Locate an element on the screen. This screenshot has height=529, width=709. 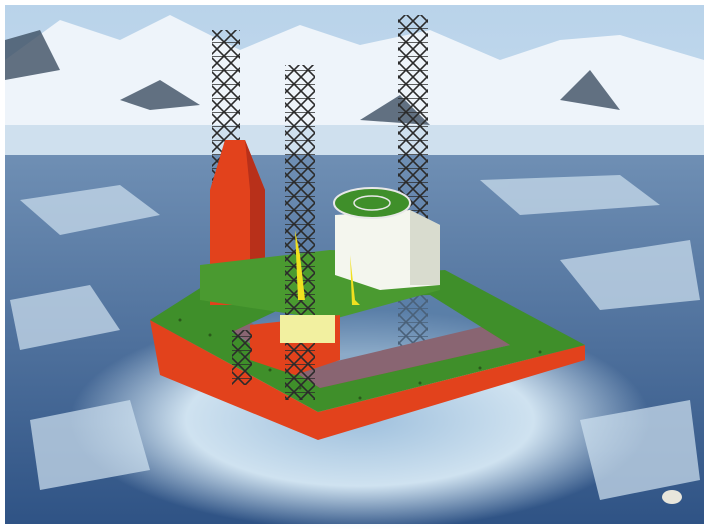
glacier is located at coordinates (354, 140).